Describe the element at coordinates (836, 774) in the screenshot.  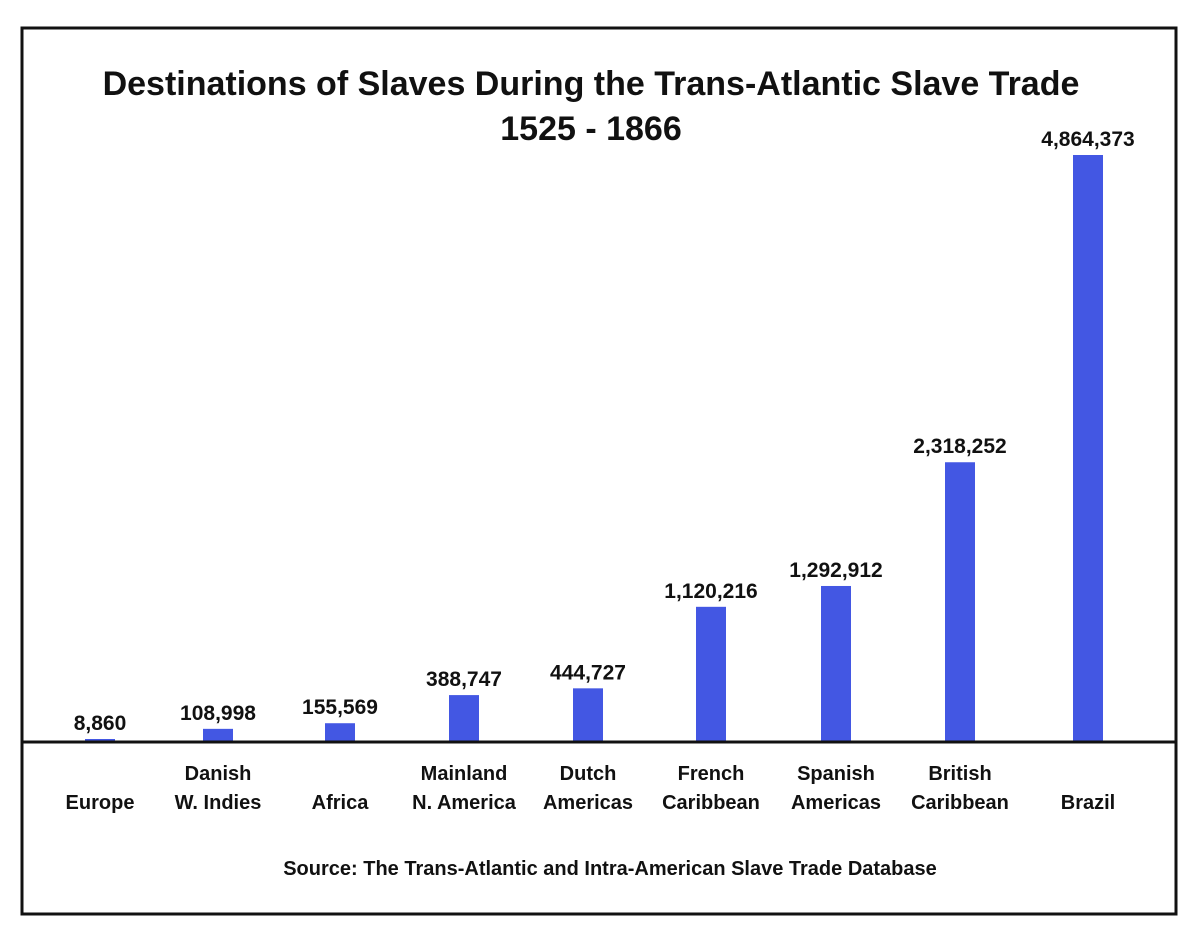
I see `category-label: Spanish` at that location.